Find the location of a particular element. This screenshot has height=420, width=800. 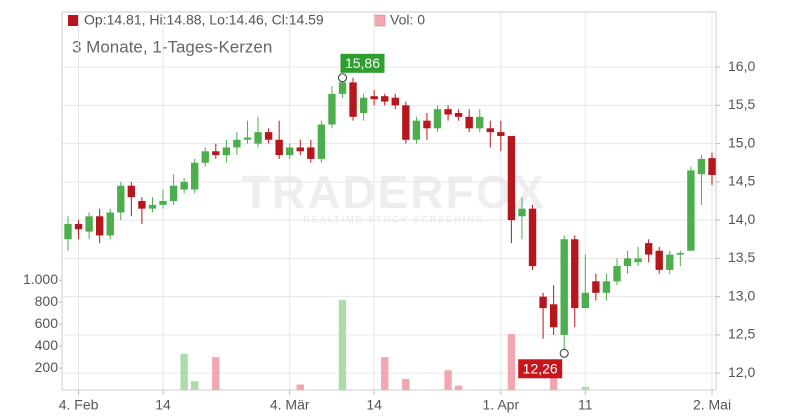

legend-entry: Vol: 0 is located at coordinates (407, 20).